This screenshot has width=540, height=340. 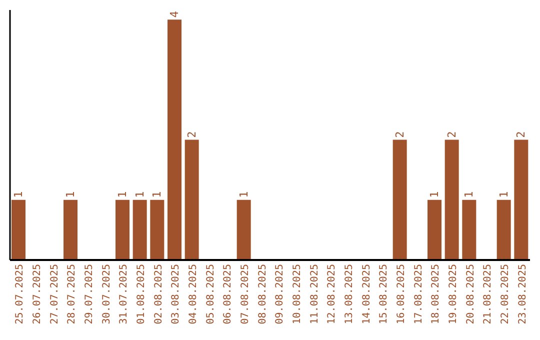 I want to click on x-tick-label: 18.08.2025, so click(x=436, y=294).